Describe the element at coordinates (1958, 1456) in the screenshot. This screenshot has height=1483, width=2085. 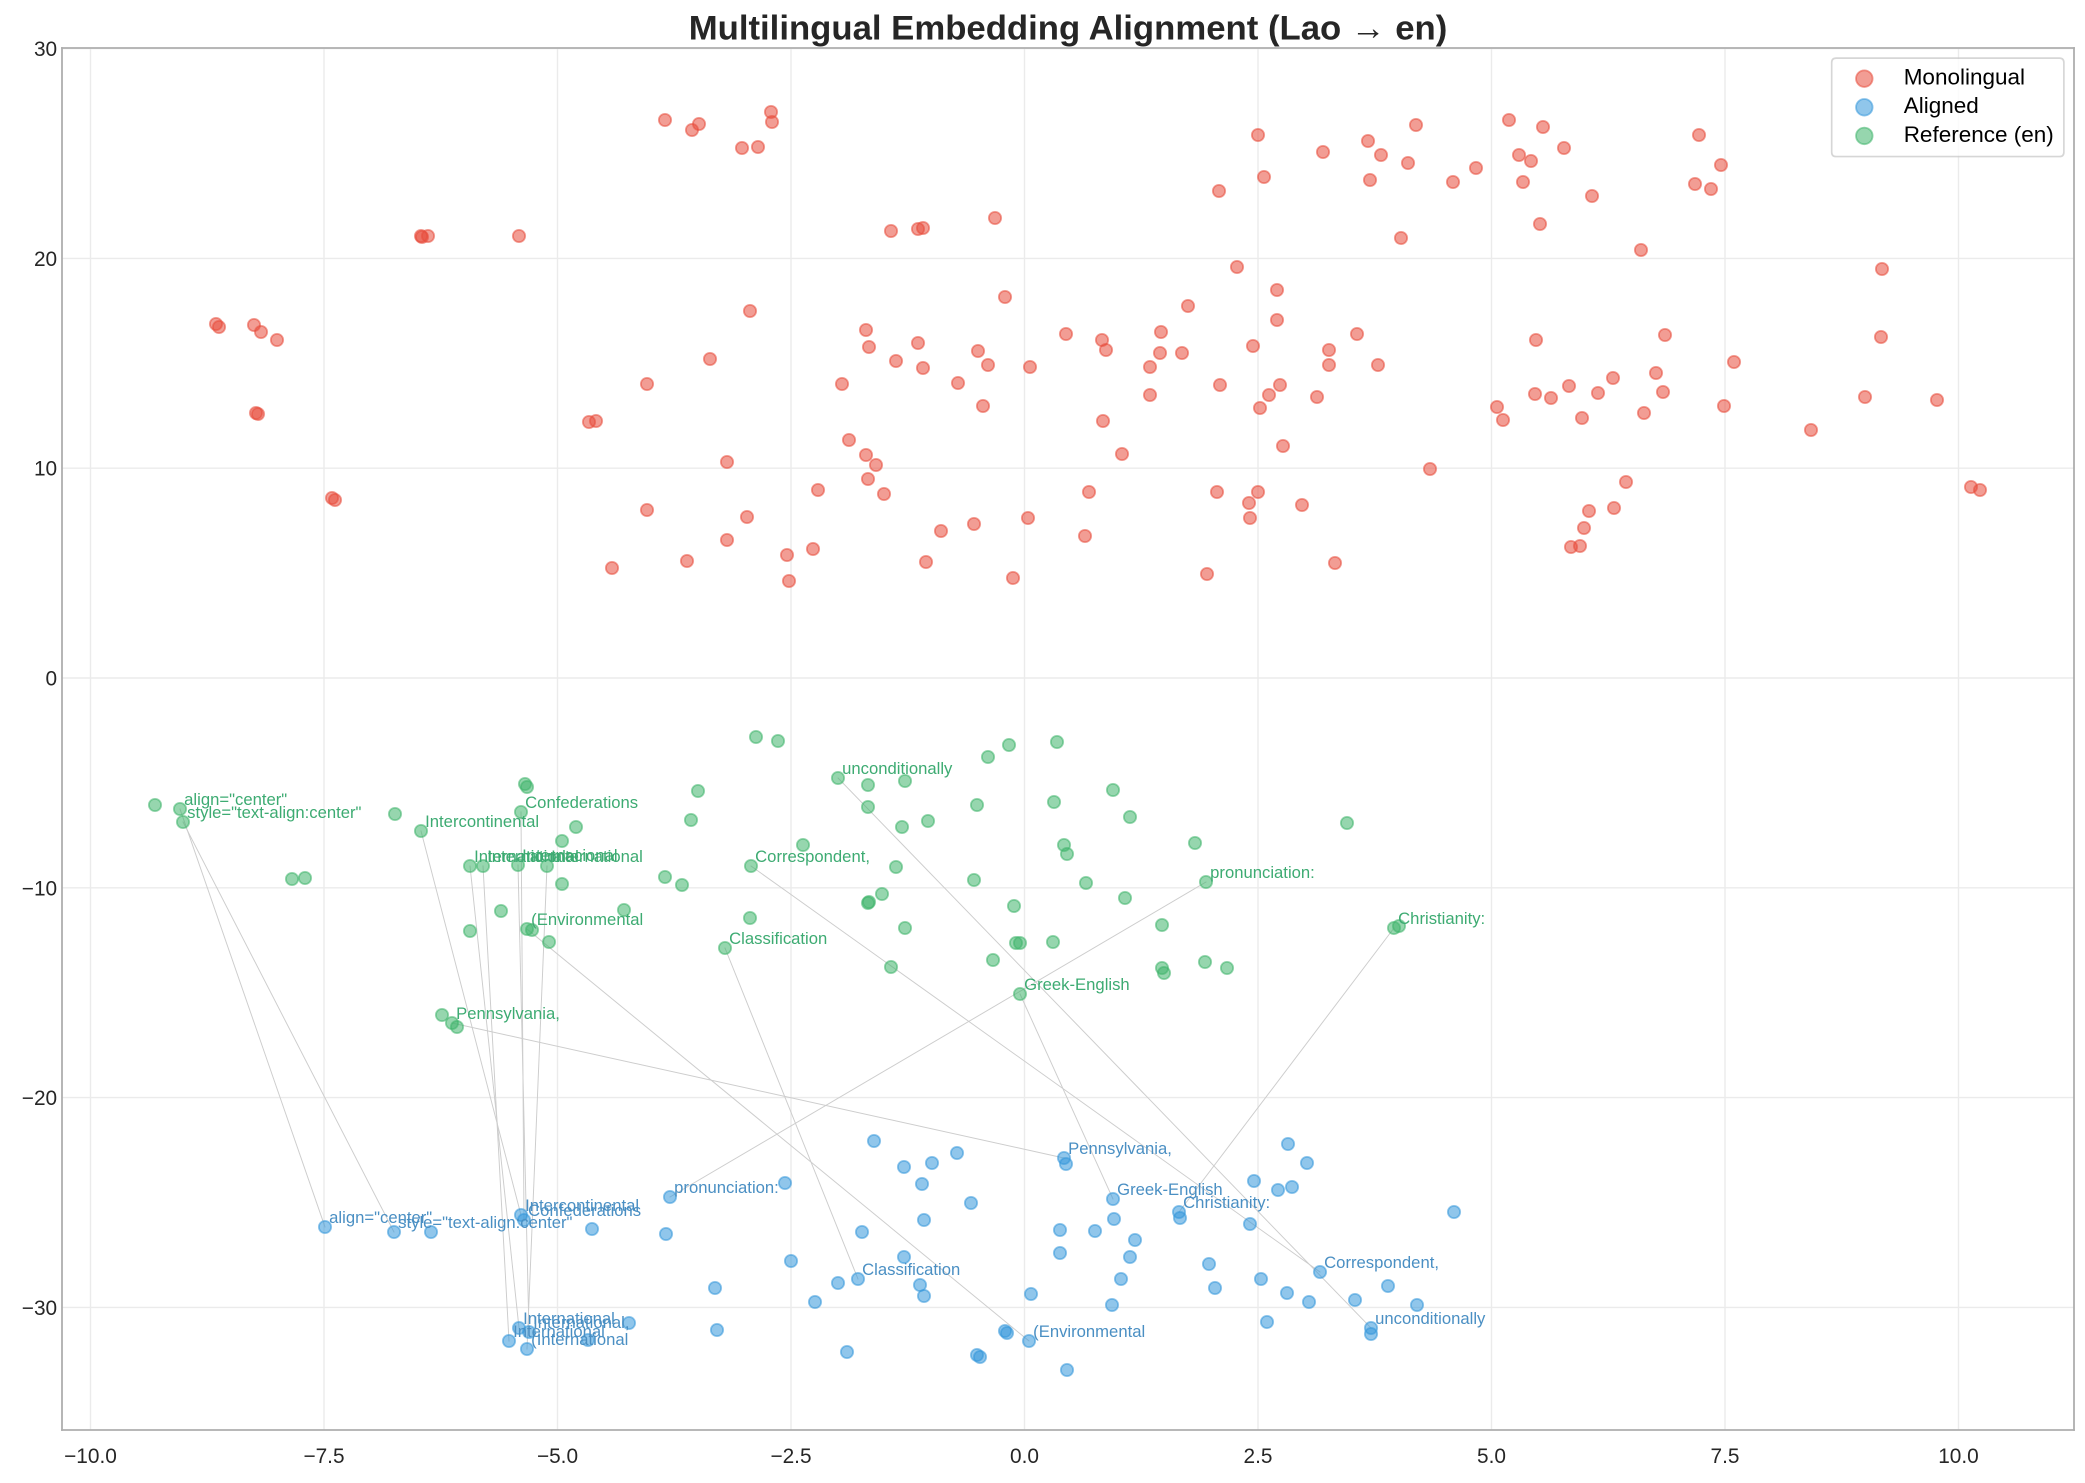
I see `svg-text: 10.0` at that location.